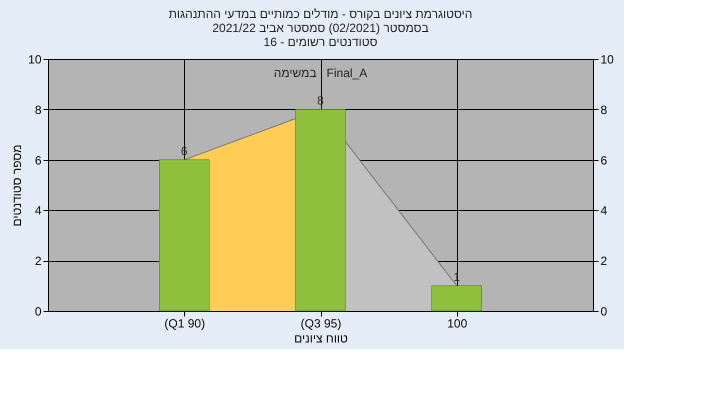 The image size is (720, 405). I want to click on y-tick-label: 8, so click(38, 109).